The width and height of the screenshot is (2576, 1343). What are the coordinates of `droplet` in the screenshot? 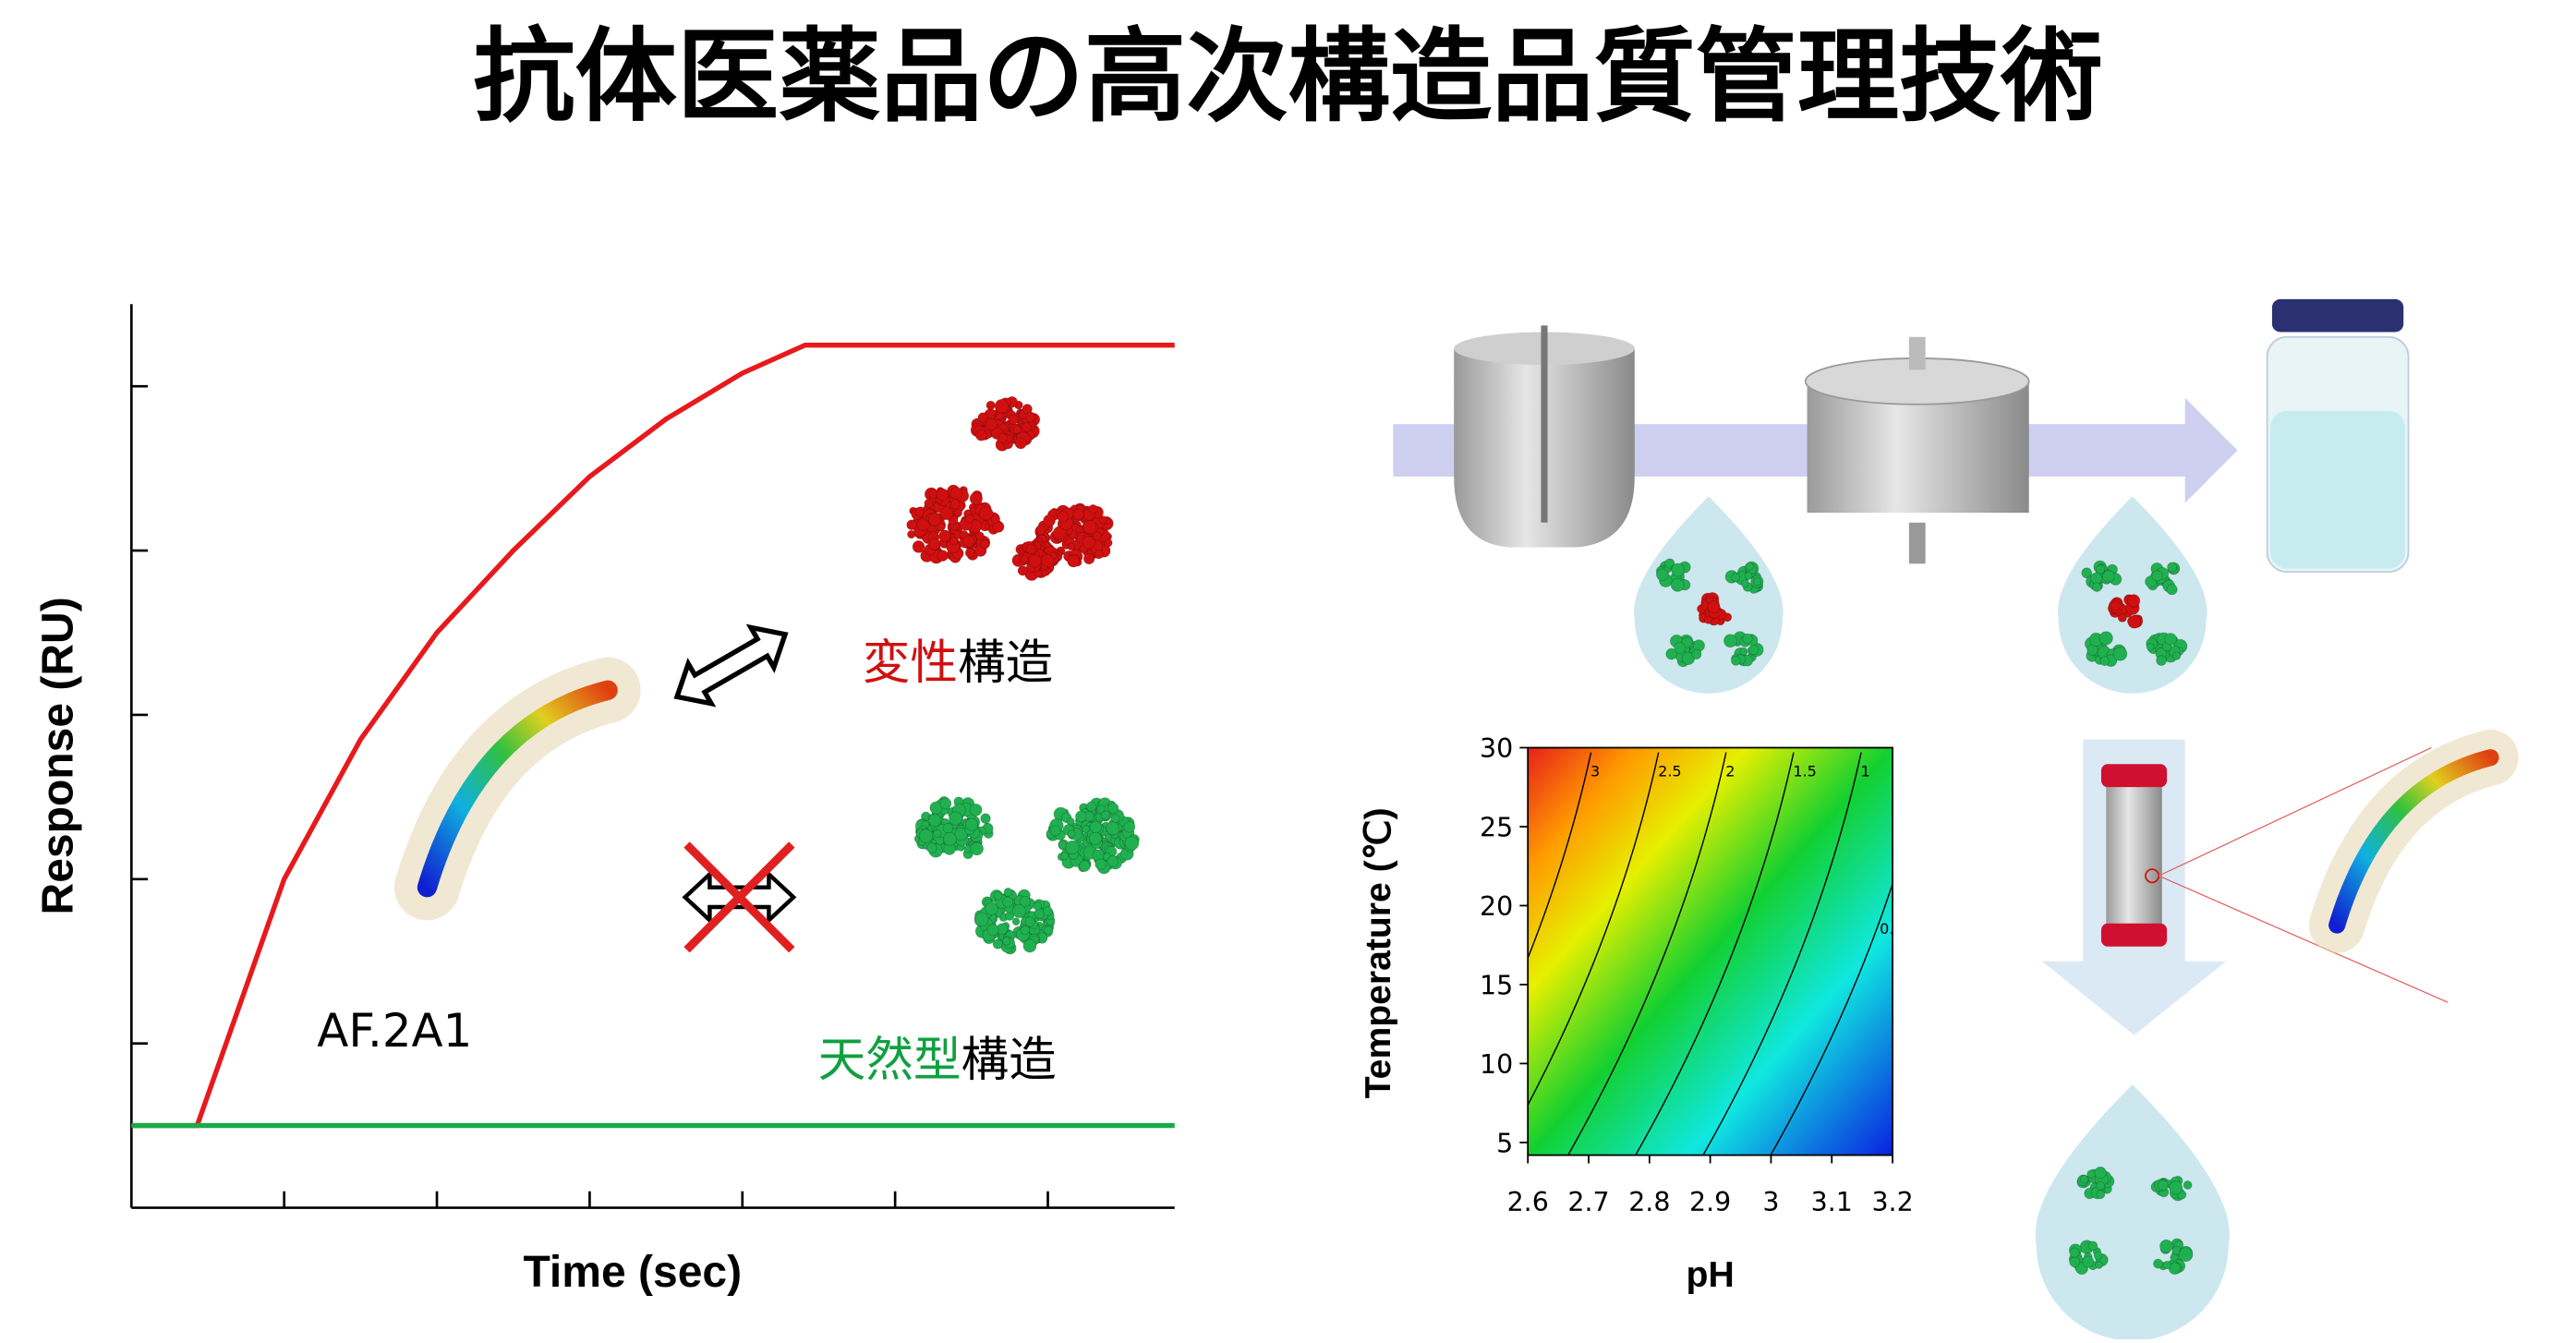 It's located at (2132, 1212).